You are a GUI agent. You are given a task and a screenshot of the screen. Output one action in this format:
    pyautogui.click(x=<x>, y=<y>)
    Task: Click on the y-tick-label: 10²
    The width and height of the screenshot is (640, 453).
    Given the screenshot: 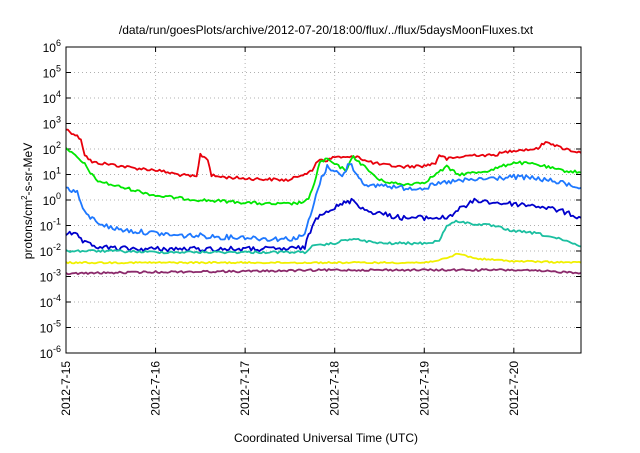 What is the action you would take?
    pyautogui.click(x=52, y=148)
    